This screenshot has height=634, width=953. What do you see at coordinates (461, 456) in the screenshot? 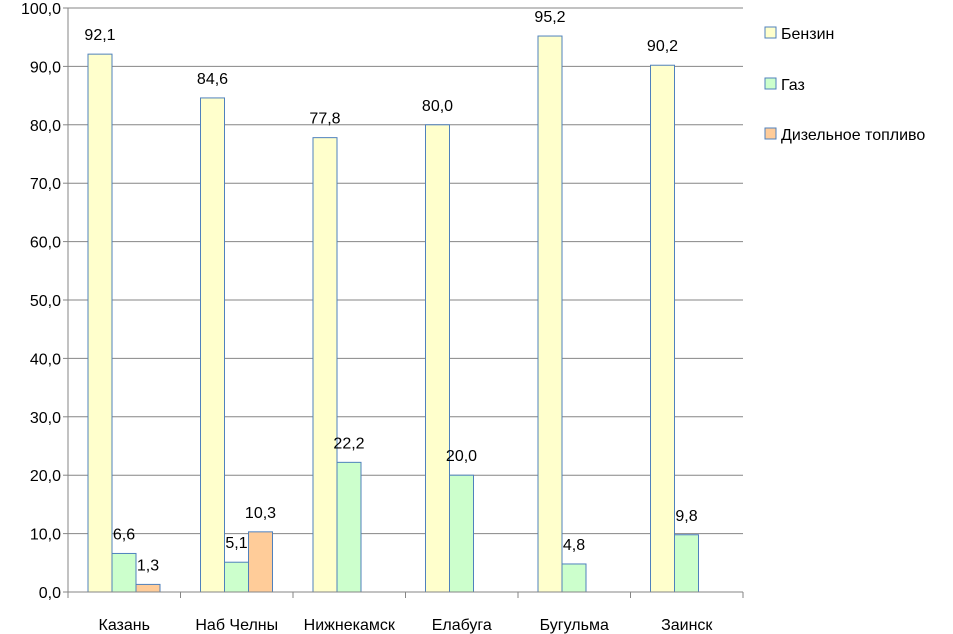
I see `data-label: 20,0` at bounding box center [461, 456].